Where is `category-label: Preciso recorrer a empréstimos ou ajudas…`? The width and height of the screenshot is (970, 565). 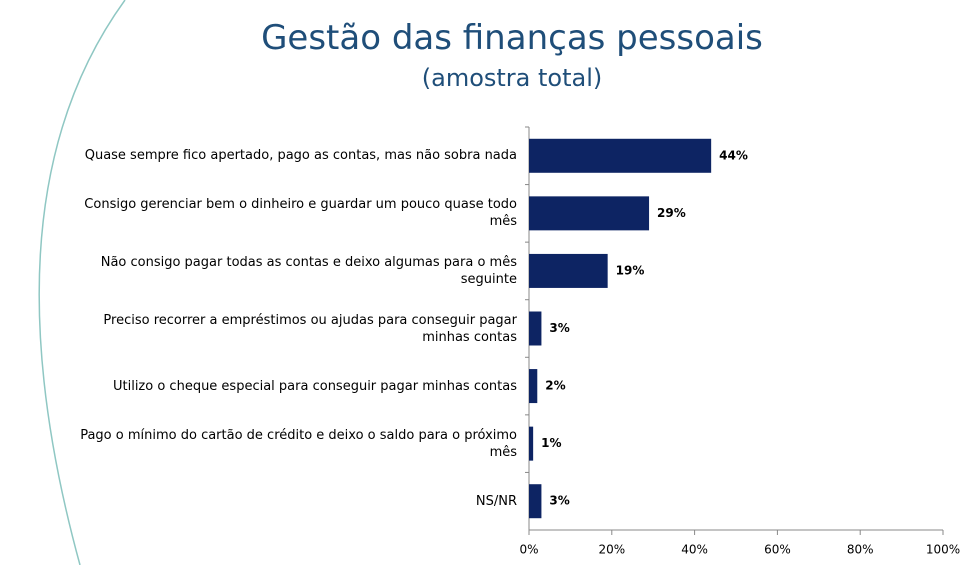 category-label: Preciso recorrer a empréstimos ou ajudas… is located at coordinates (310, 328).